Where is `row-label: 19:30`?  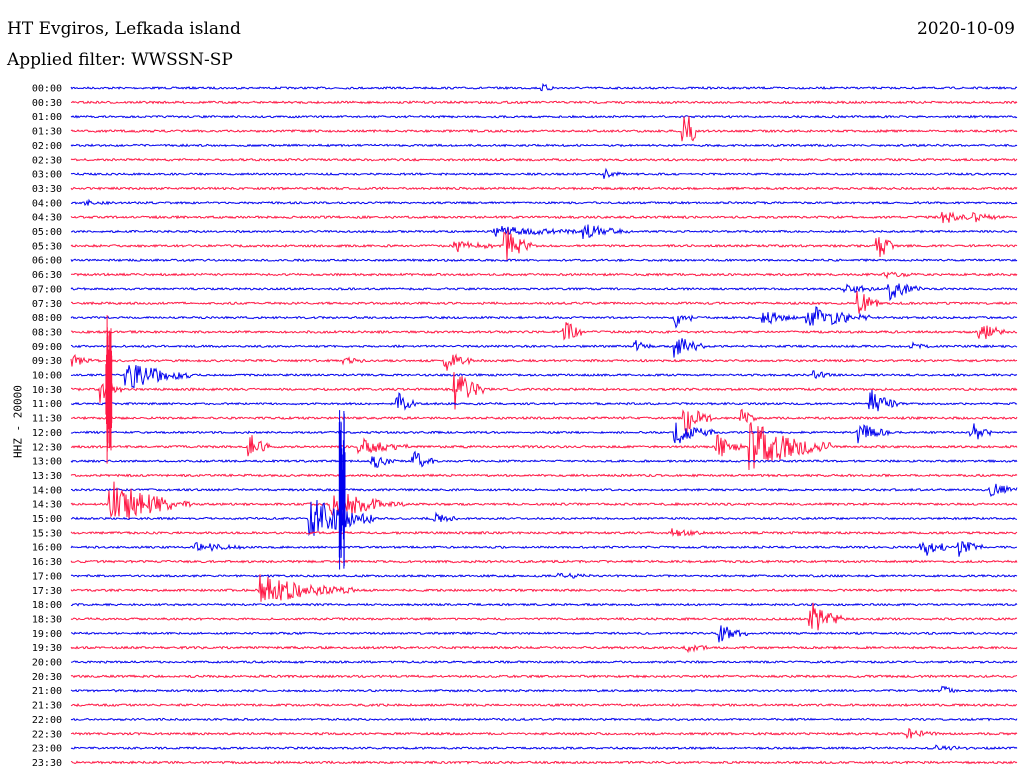
row-label: 19:30 is located at coordinates (47, 648).